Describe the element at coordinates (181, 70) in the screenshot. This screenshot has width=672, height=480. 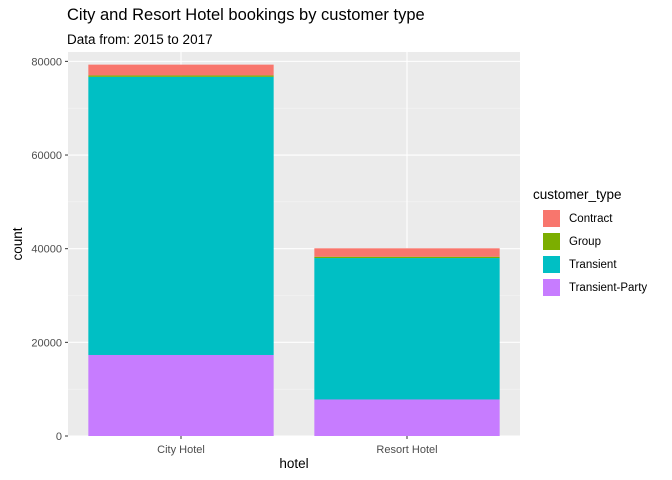
I see `bar-contract-city-hotel` at that location.